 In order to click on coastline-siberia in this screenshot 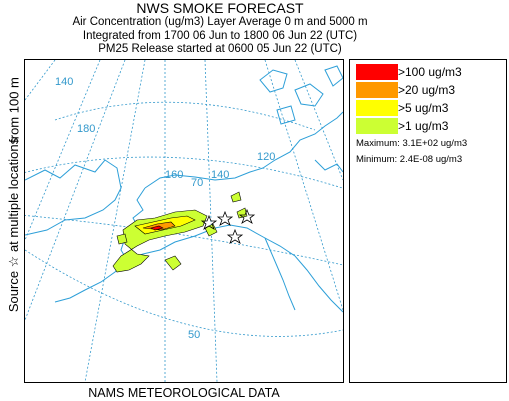, I will do `click(73, 197)`.